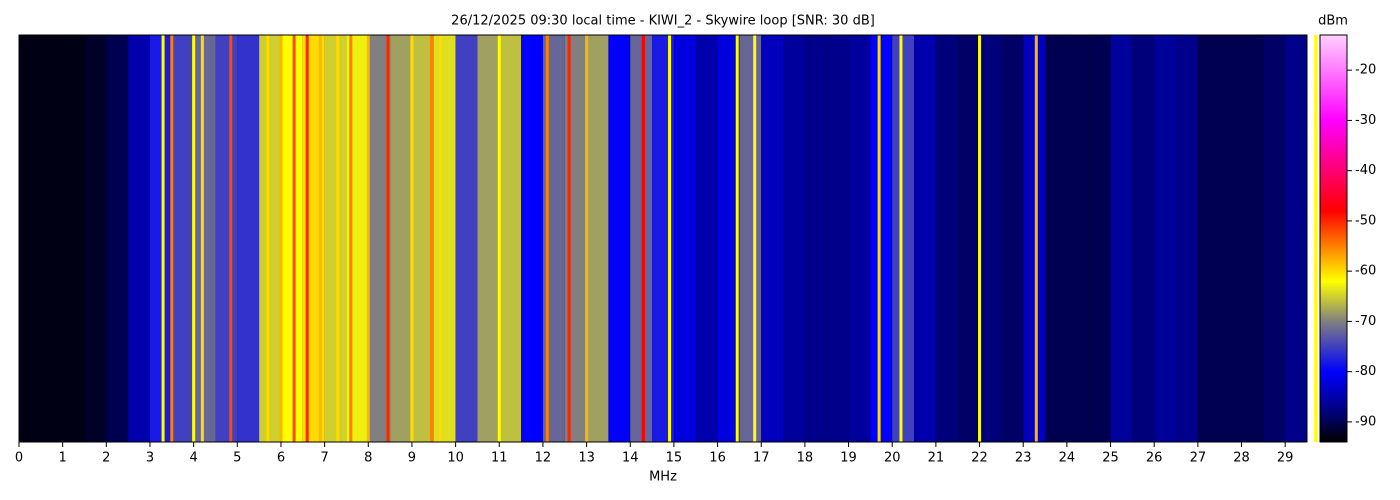 The image size is (1400, 500). What do you see at coordinates (1023, 458) in the screenshot?
I see `x-tick-label: 23` at bounding box center [1023, 458].